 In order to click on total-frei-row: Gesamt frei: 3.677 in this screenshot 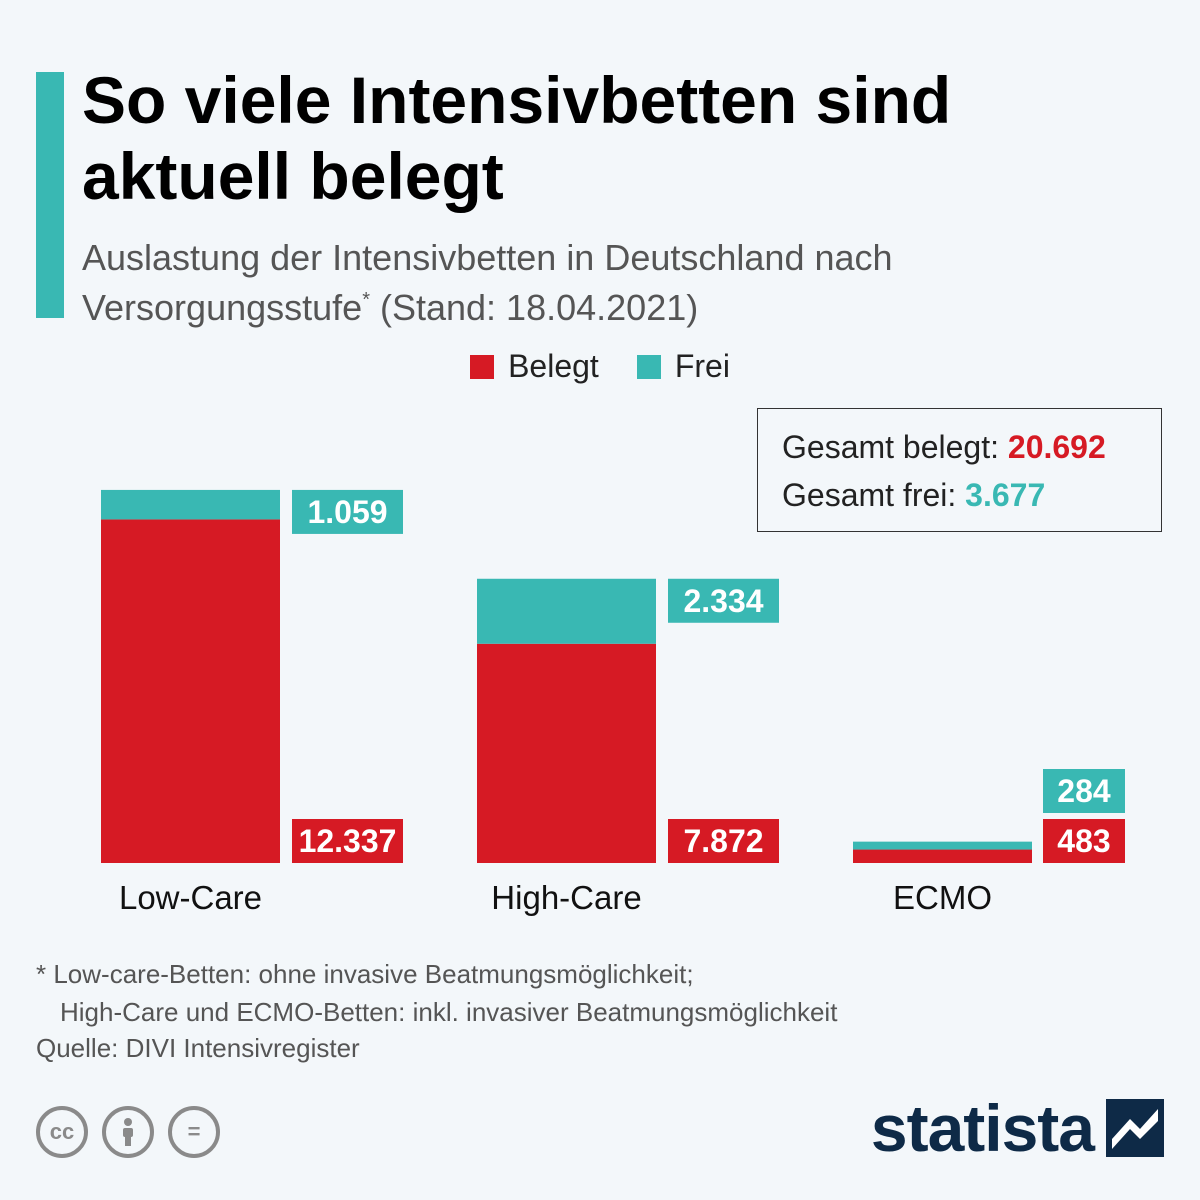, I will do `click(971, 495)`.